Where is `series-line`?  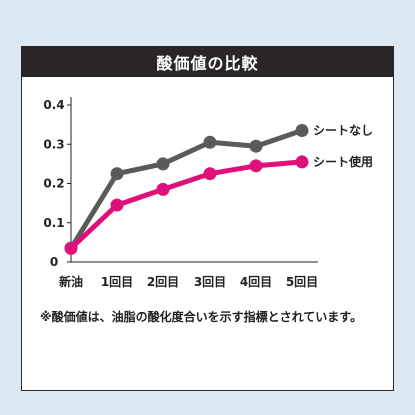
series-line is located at coordinates (186, 205).